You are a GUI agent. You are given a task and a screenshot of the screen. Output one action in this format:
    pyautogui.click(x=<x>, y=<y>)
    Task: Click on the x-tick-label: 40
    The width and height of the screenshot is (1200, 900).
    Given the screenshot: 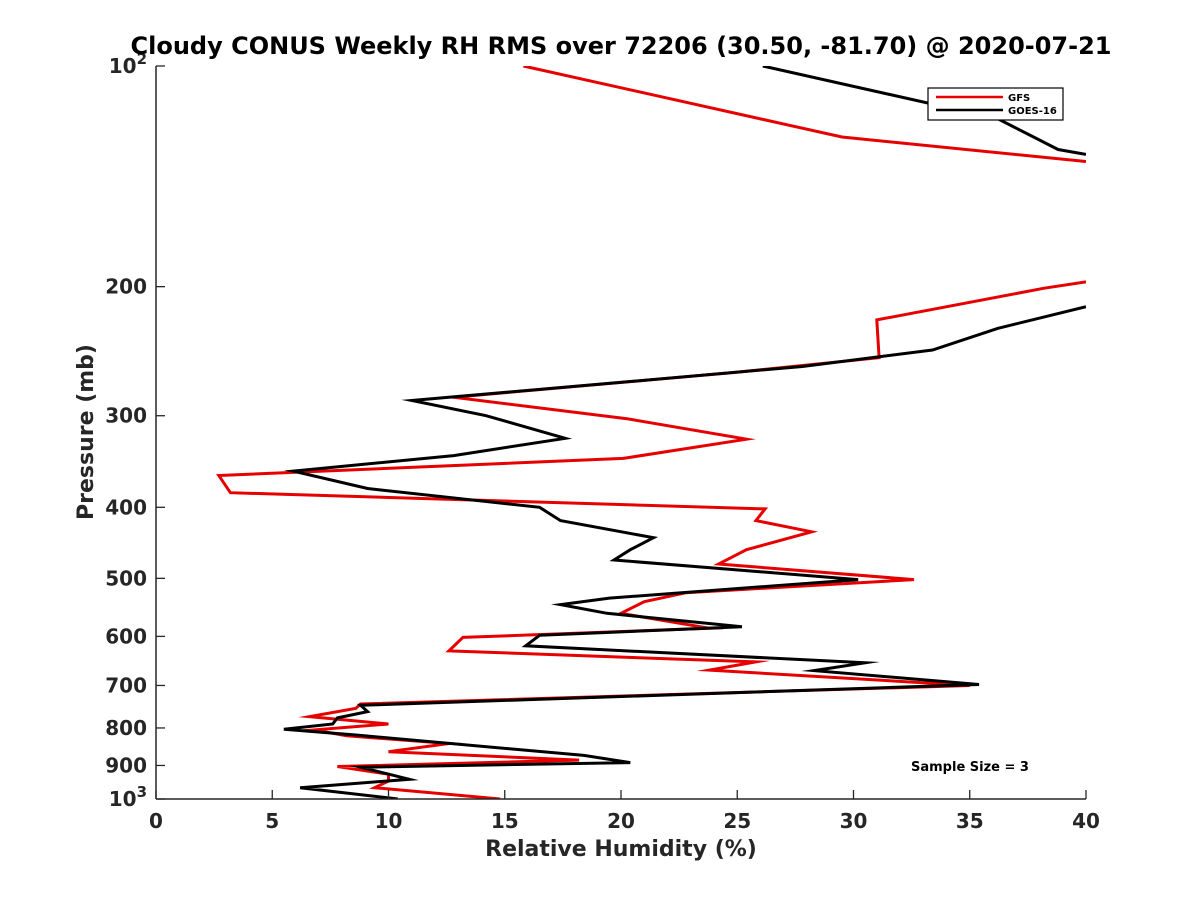 What is the action you would take?
    pyautogui.click(x=1086, y=821)
    